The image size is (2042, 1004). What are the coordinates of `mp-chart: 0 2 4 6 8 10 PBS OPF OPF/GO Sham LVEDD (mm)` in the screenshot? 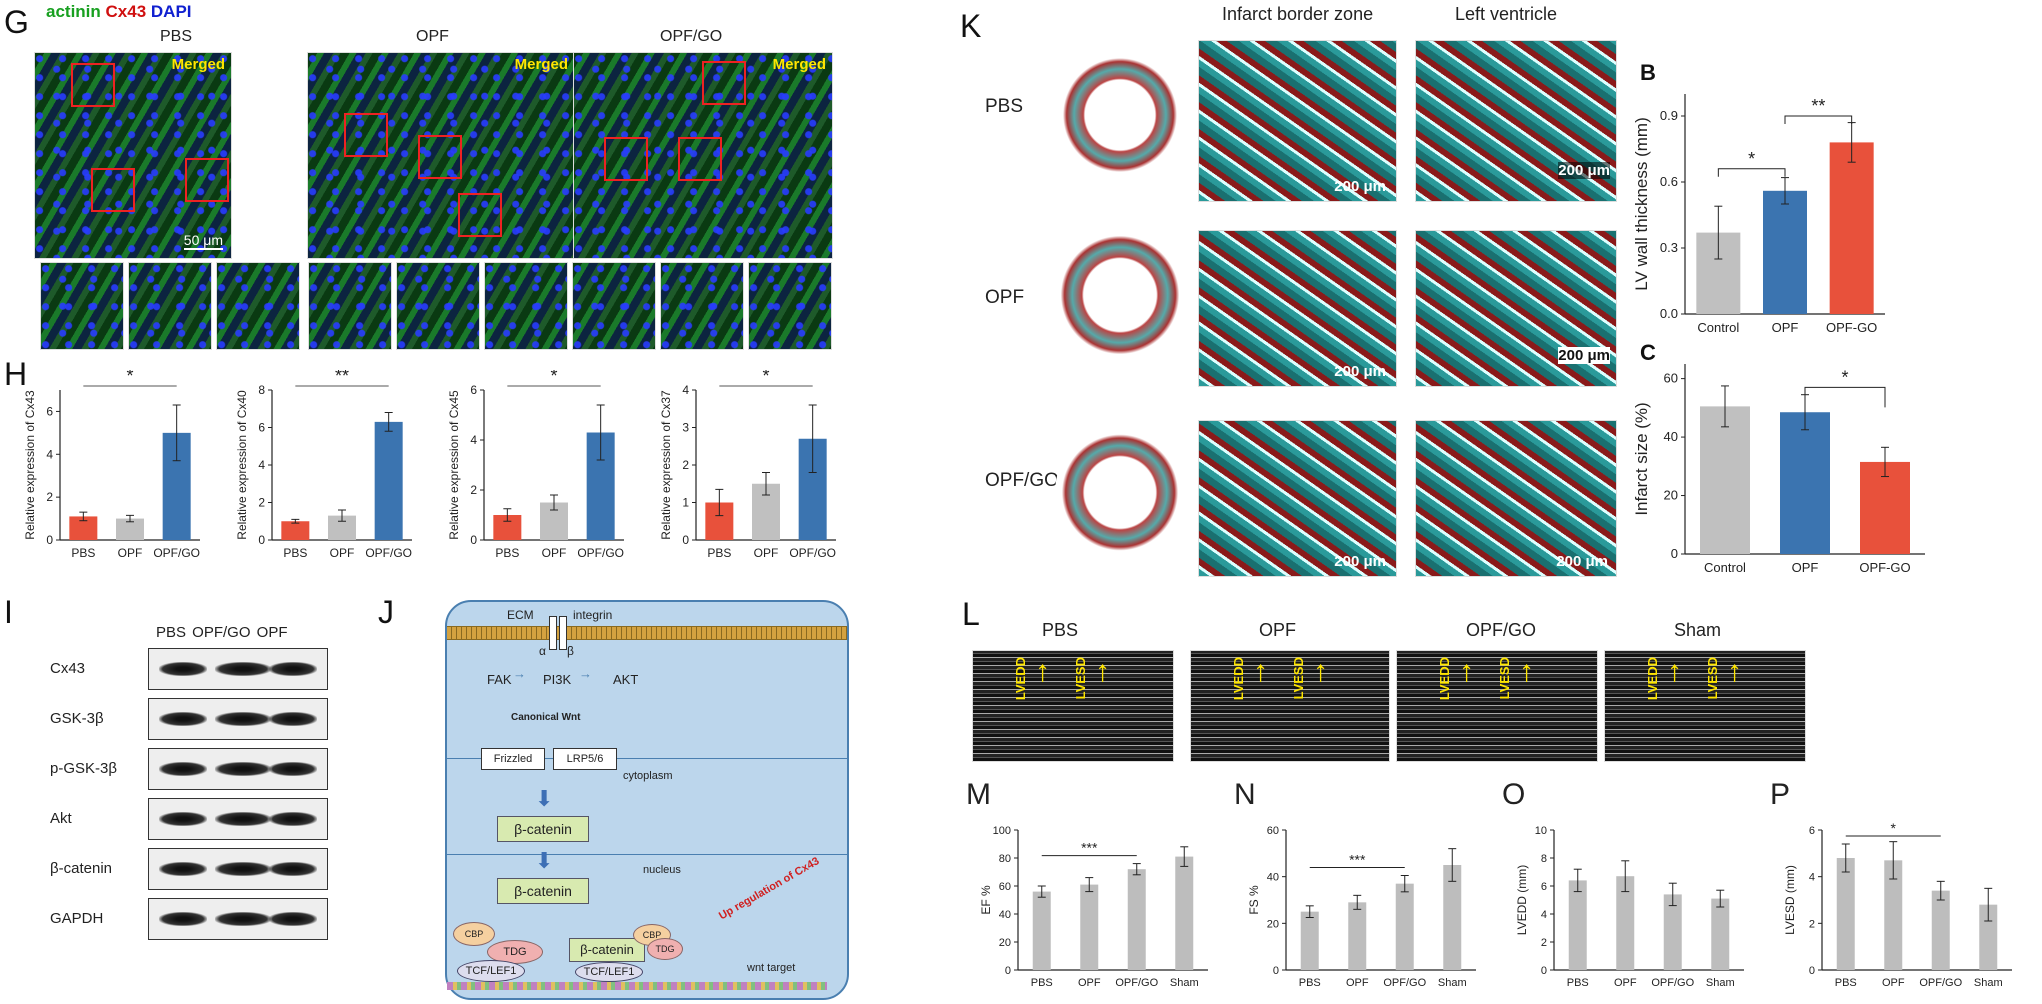 It's located at (1629, 907).